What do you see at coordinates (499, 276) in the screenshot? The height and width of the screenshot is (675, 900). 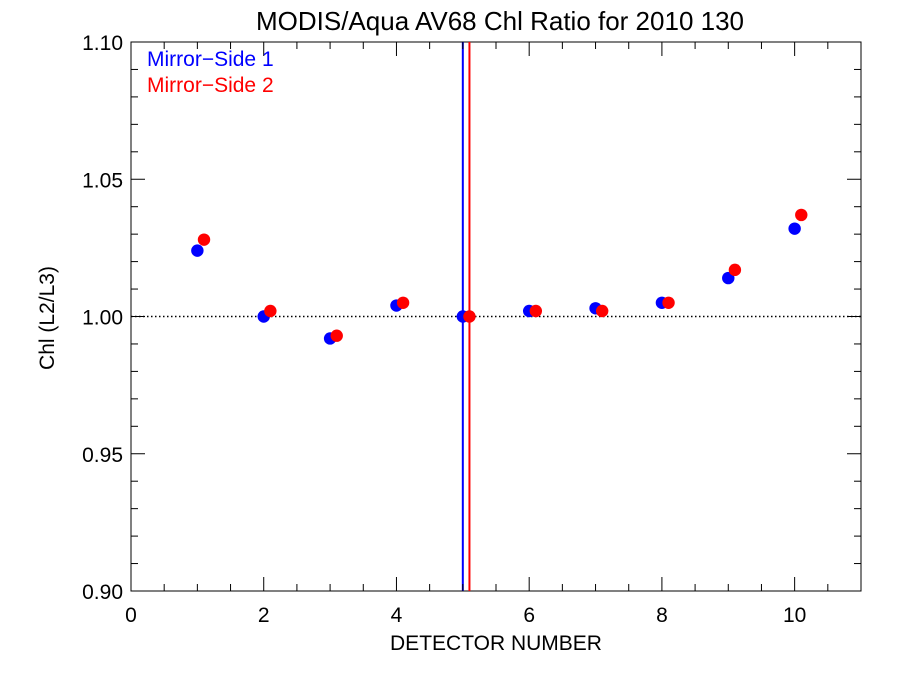 I see `data-points` at bounding box center [499, 276].